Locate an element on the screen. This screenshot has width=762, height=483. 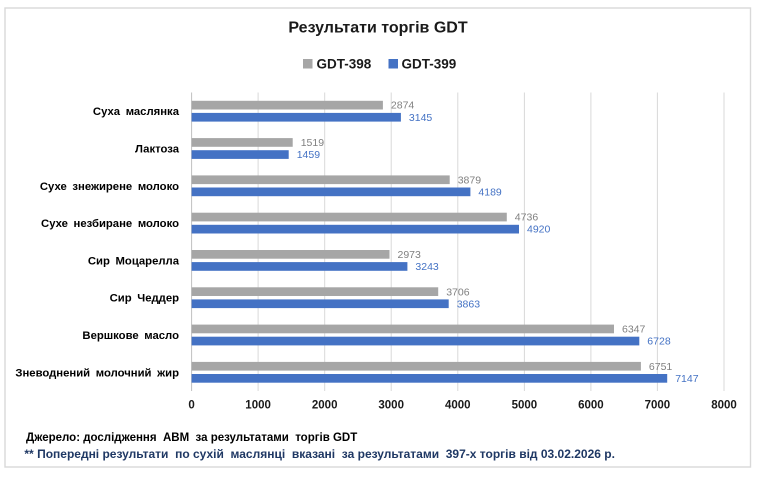
svg-text: 3706 is located at coordinates (458, 292).